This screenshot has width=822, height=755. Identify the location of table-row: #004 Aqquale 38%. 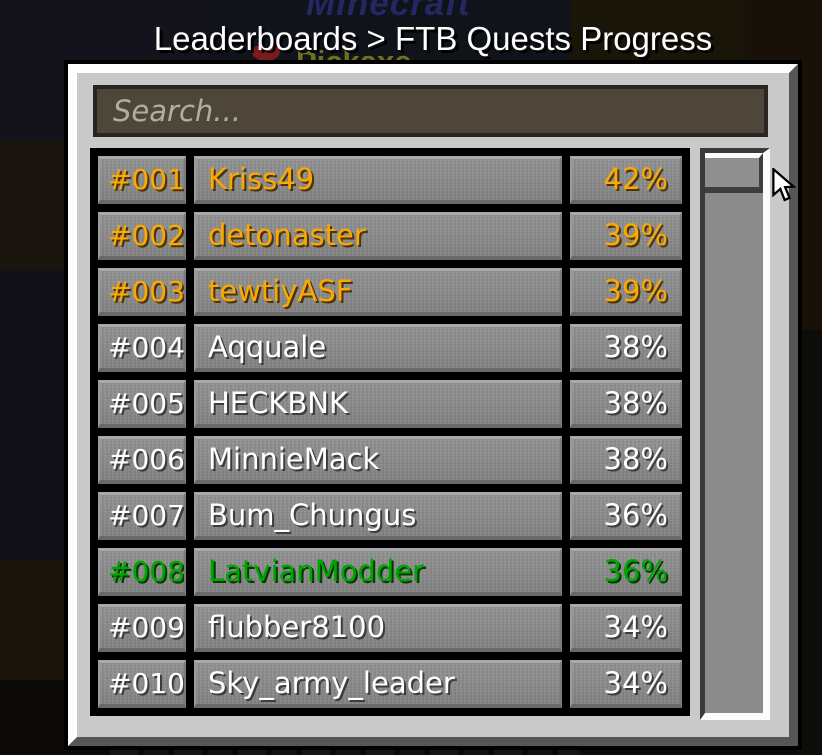
(390, 348).